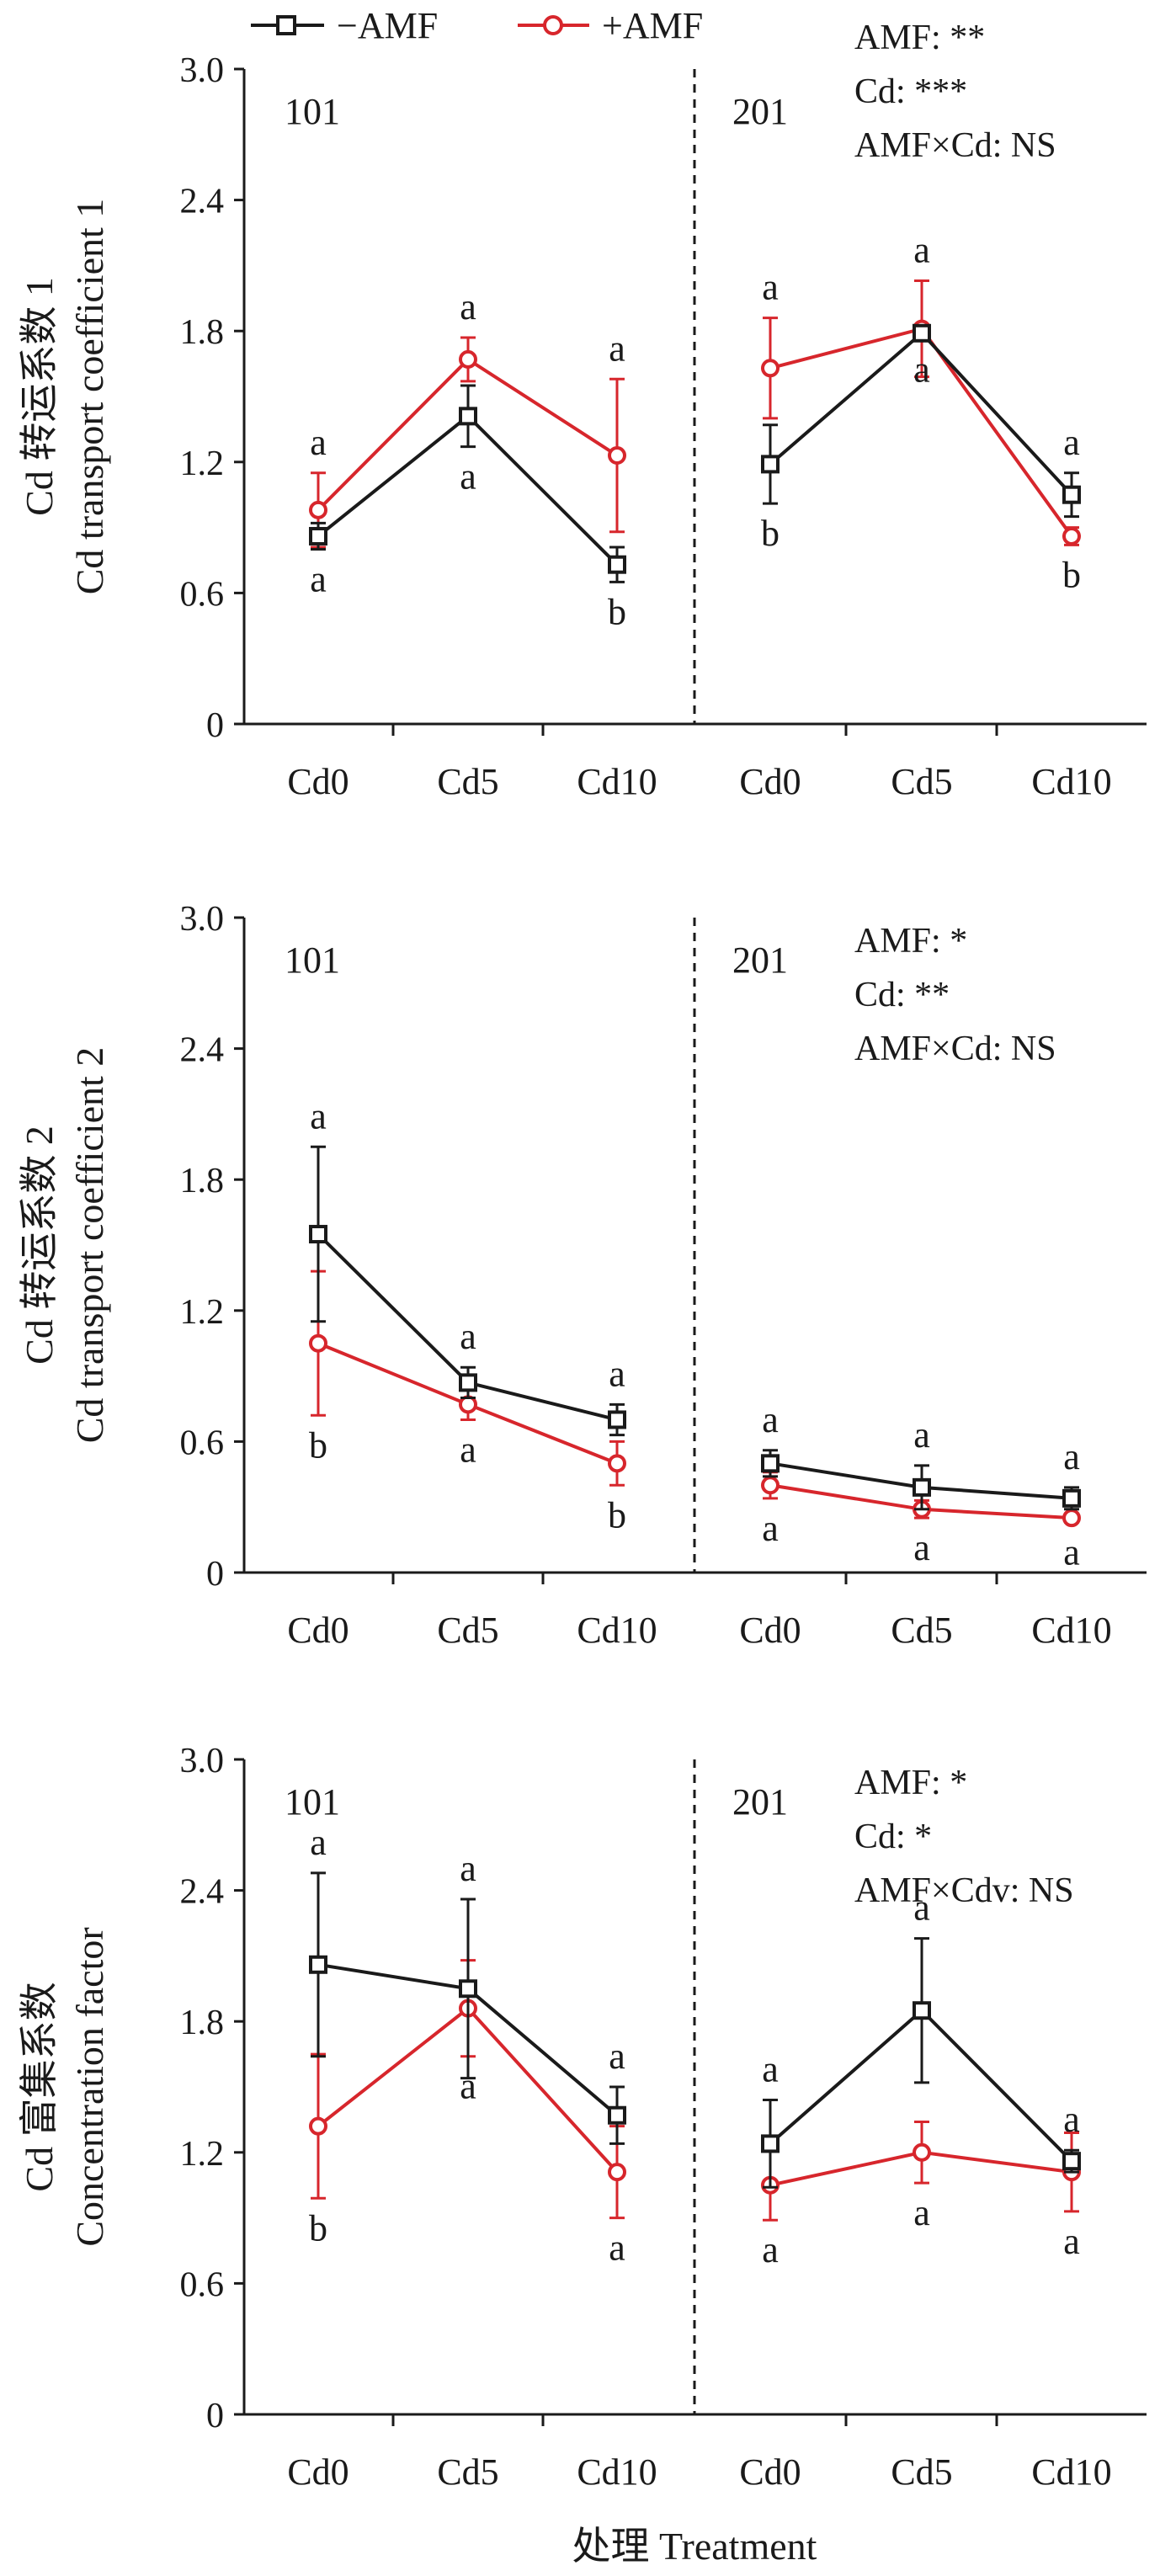  What do you see at coordinates (553, 25) in the screenshot?
I see `legend-marker-plus-amf` at bounding box center [553, 25].